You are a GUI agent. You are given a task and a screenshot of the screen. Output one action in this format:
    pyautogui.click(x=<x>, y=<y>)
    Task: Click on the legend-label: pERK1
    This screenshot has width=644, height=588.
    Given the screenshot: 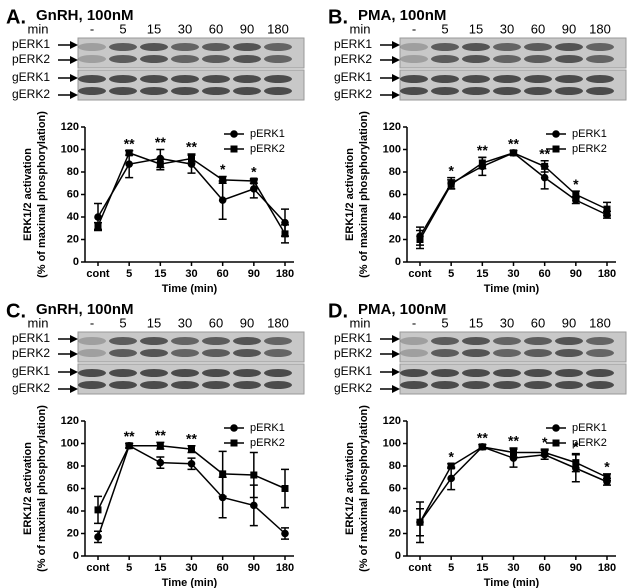 What is the action you would take?
    pyautogui.click(x=589, y=428)
    